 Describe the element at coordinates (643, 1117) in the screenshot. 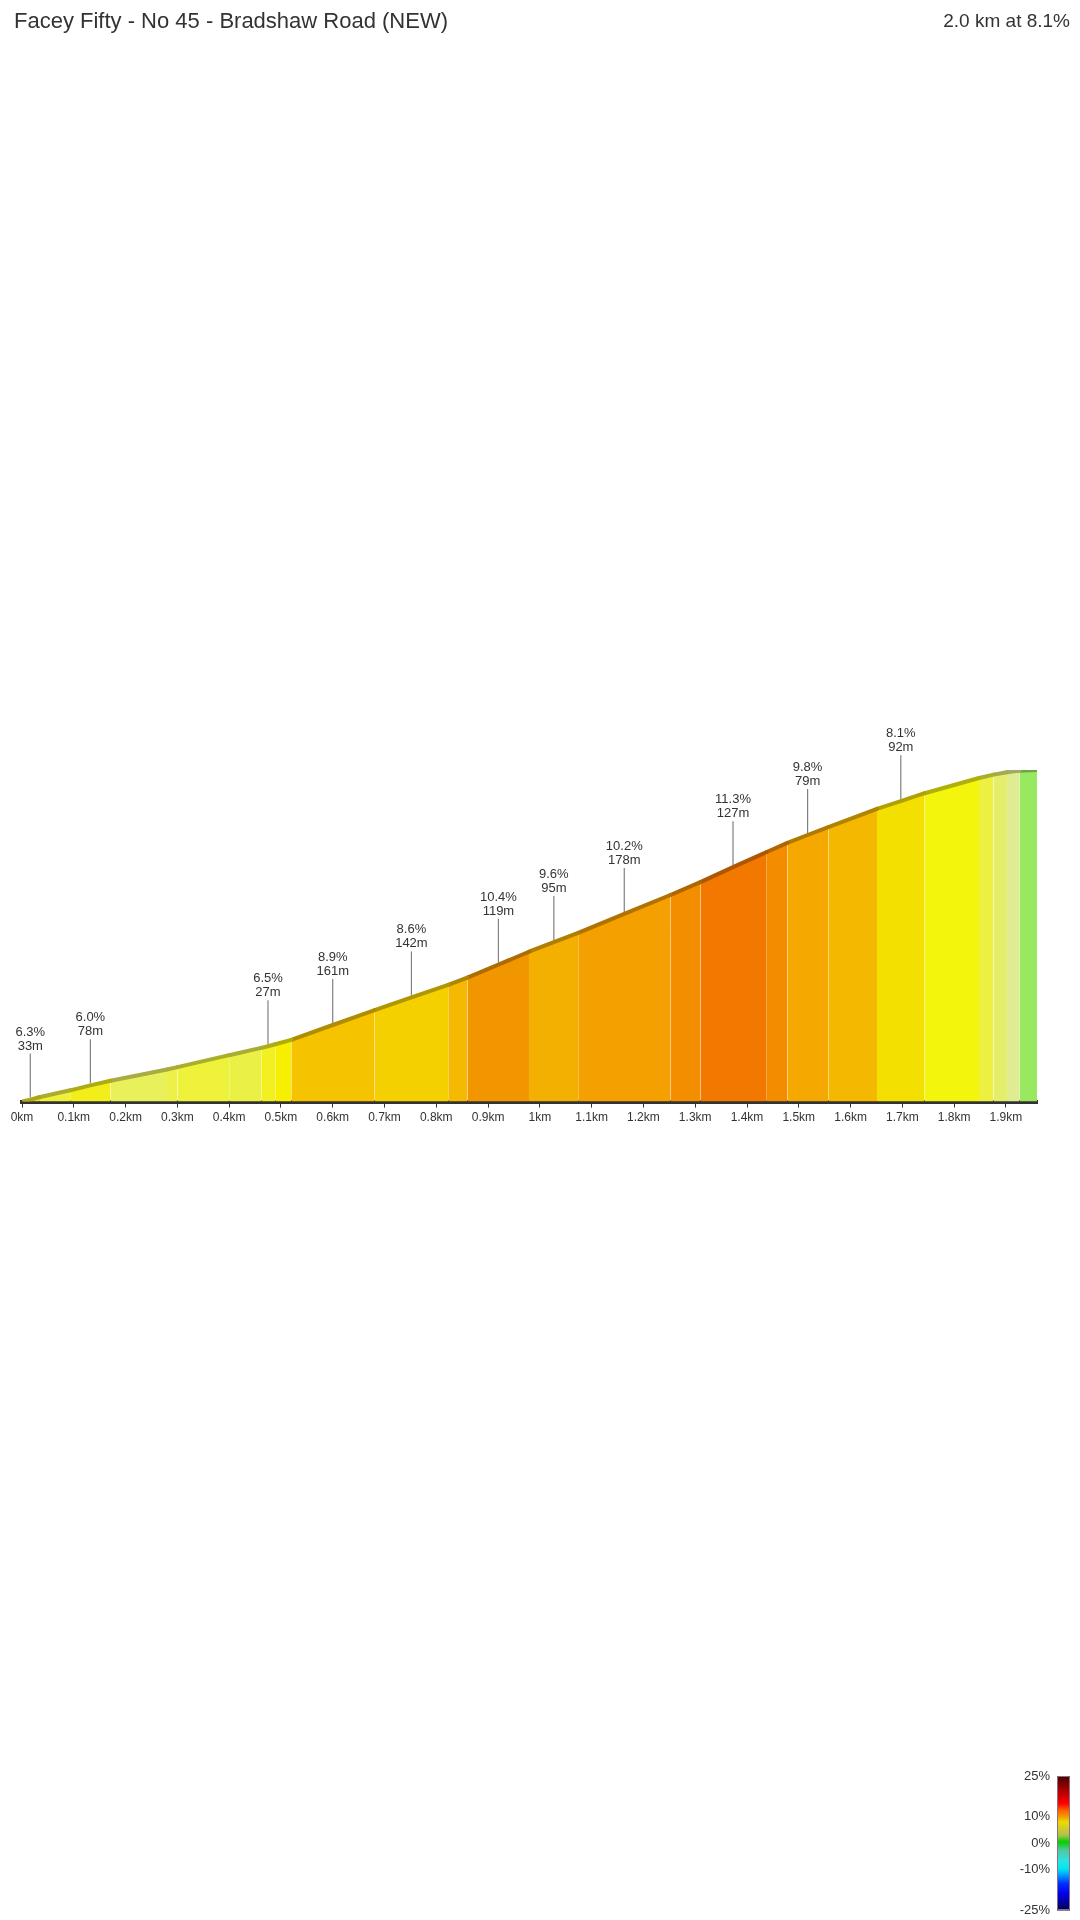

I see `x-tick-label: 1.2km` at that location.